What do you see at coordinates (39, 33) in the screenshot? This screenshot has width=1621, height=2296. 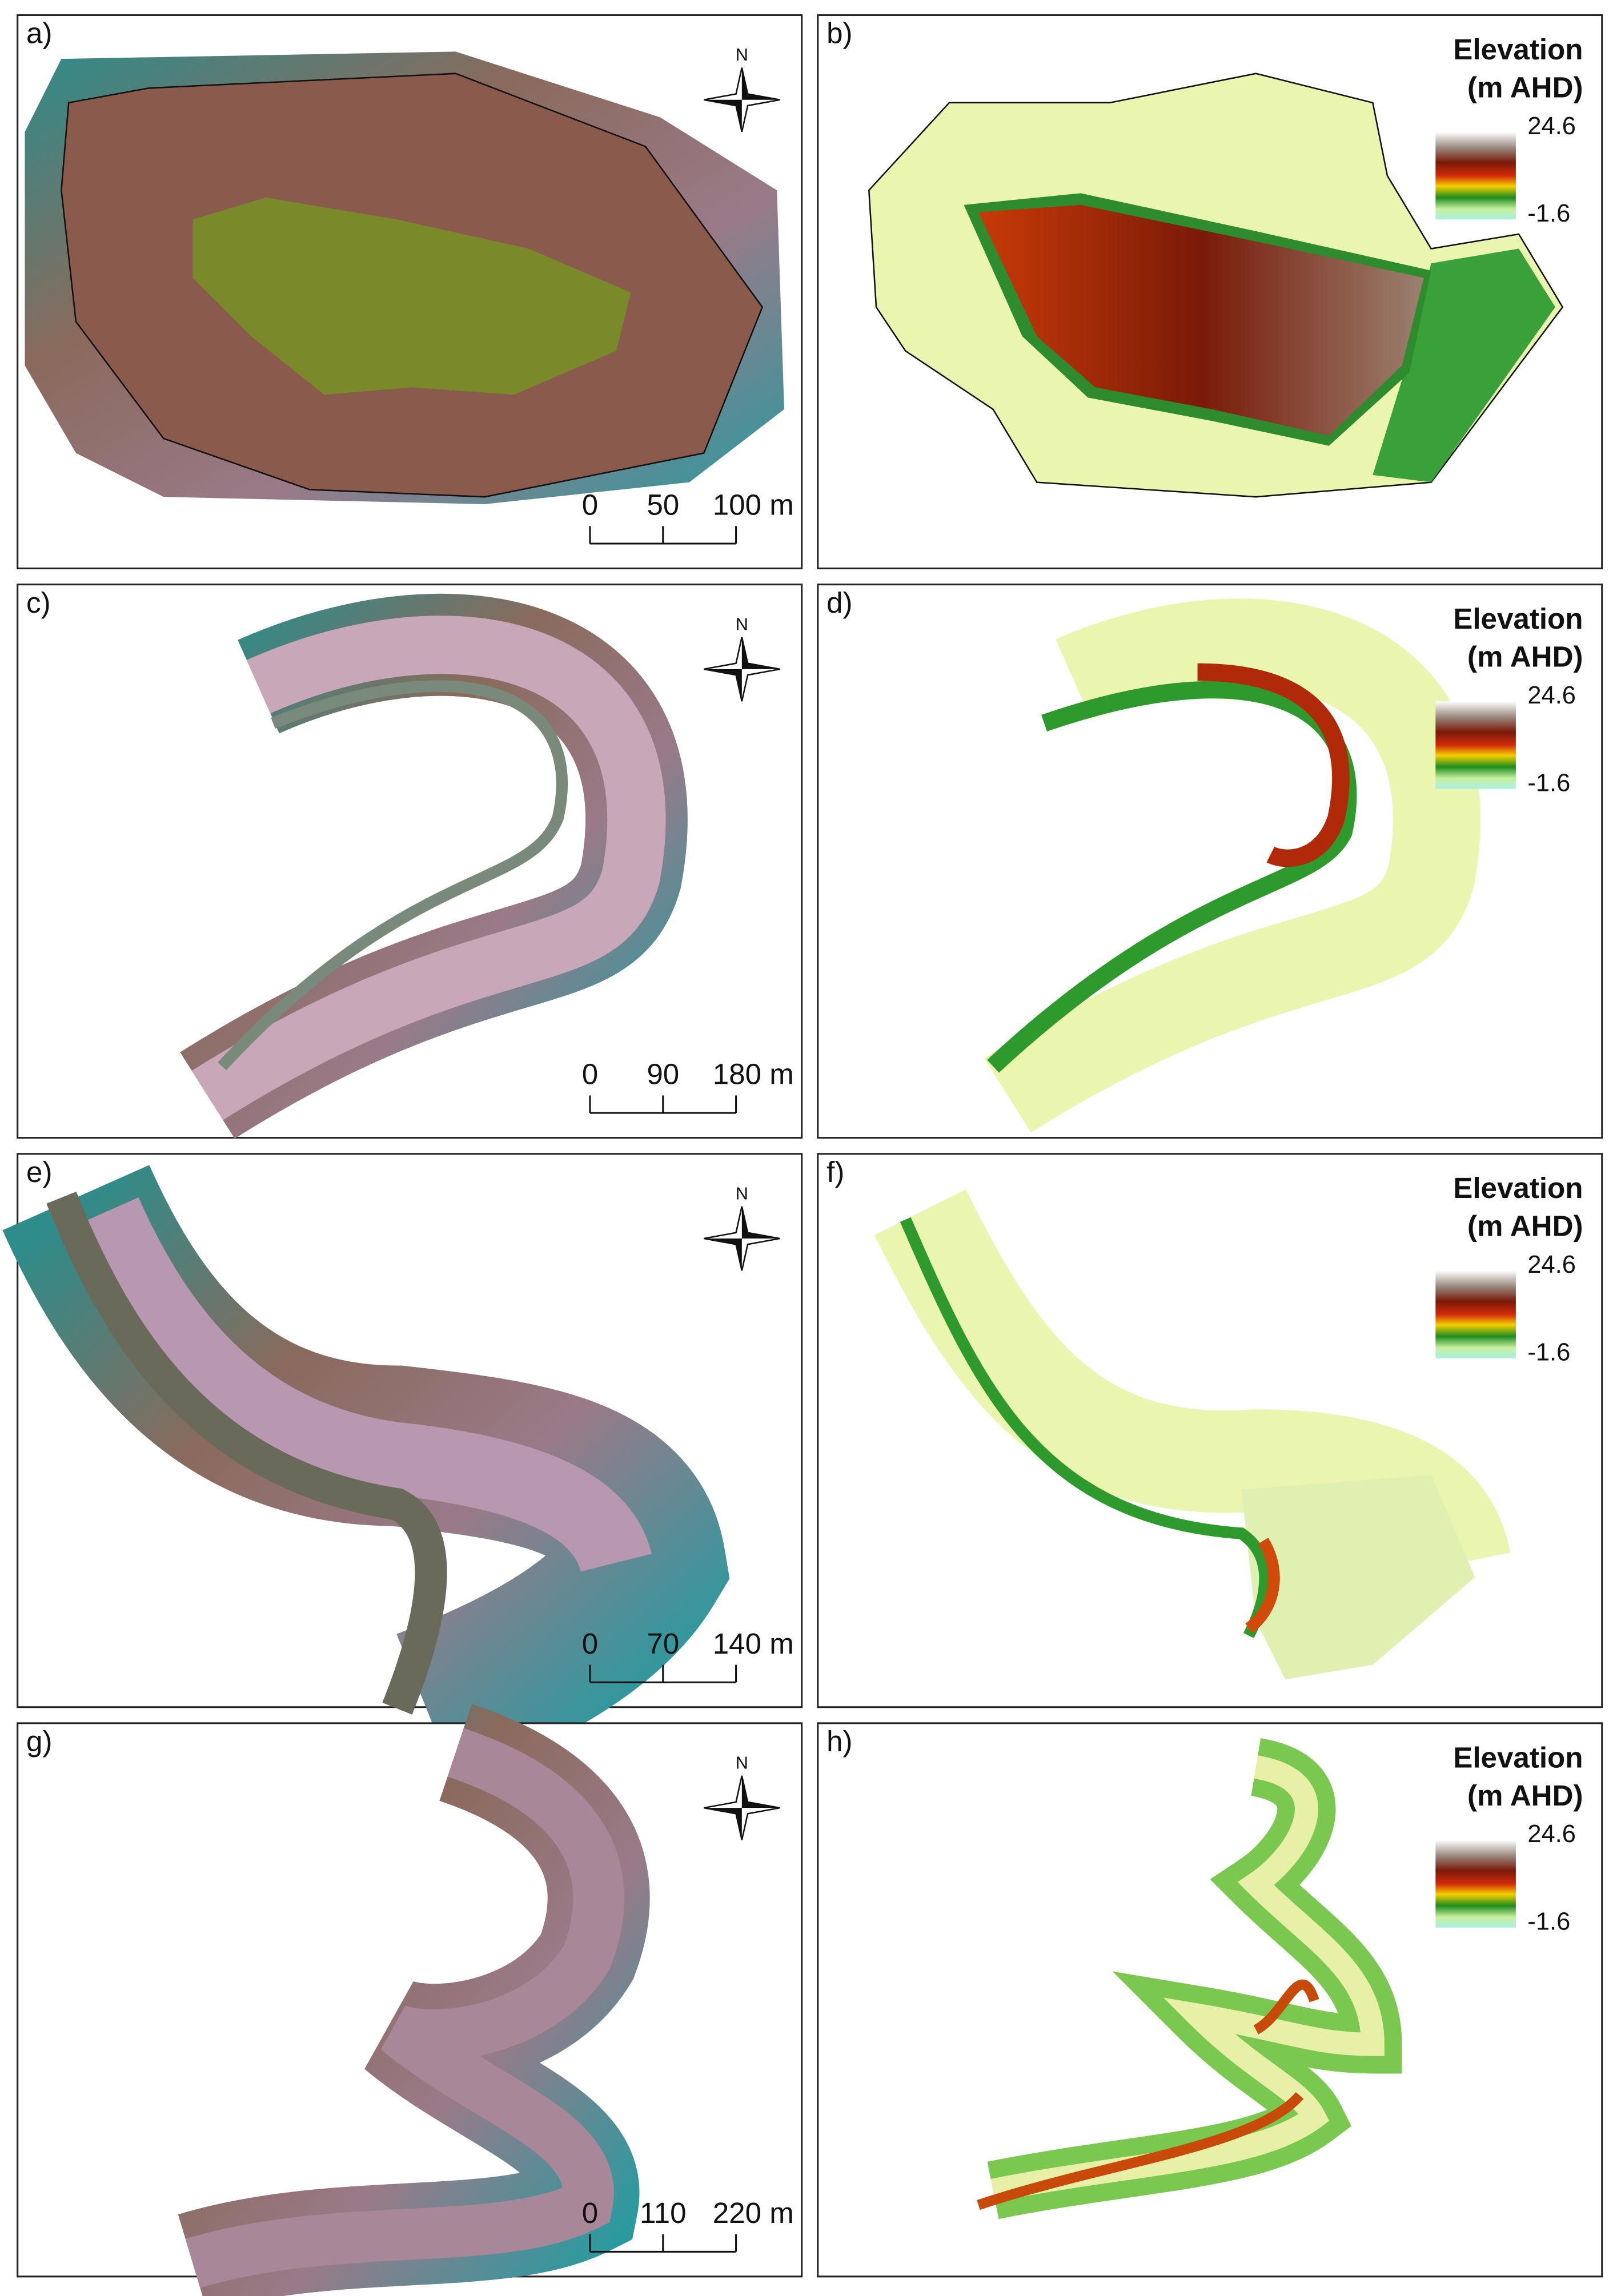 I see `panel-label: a)` at bounding box center [39, 33].